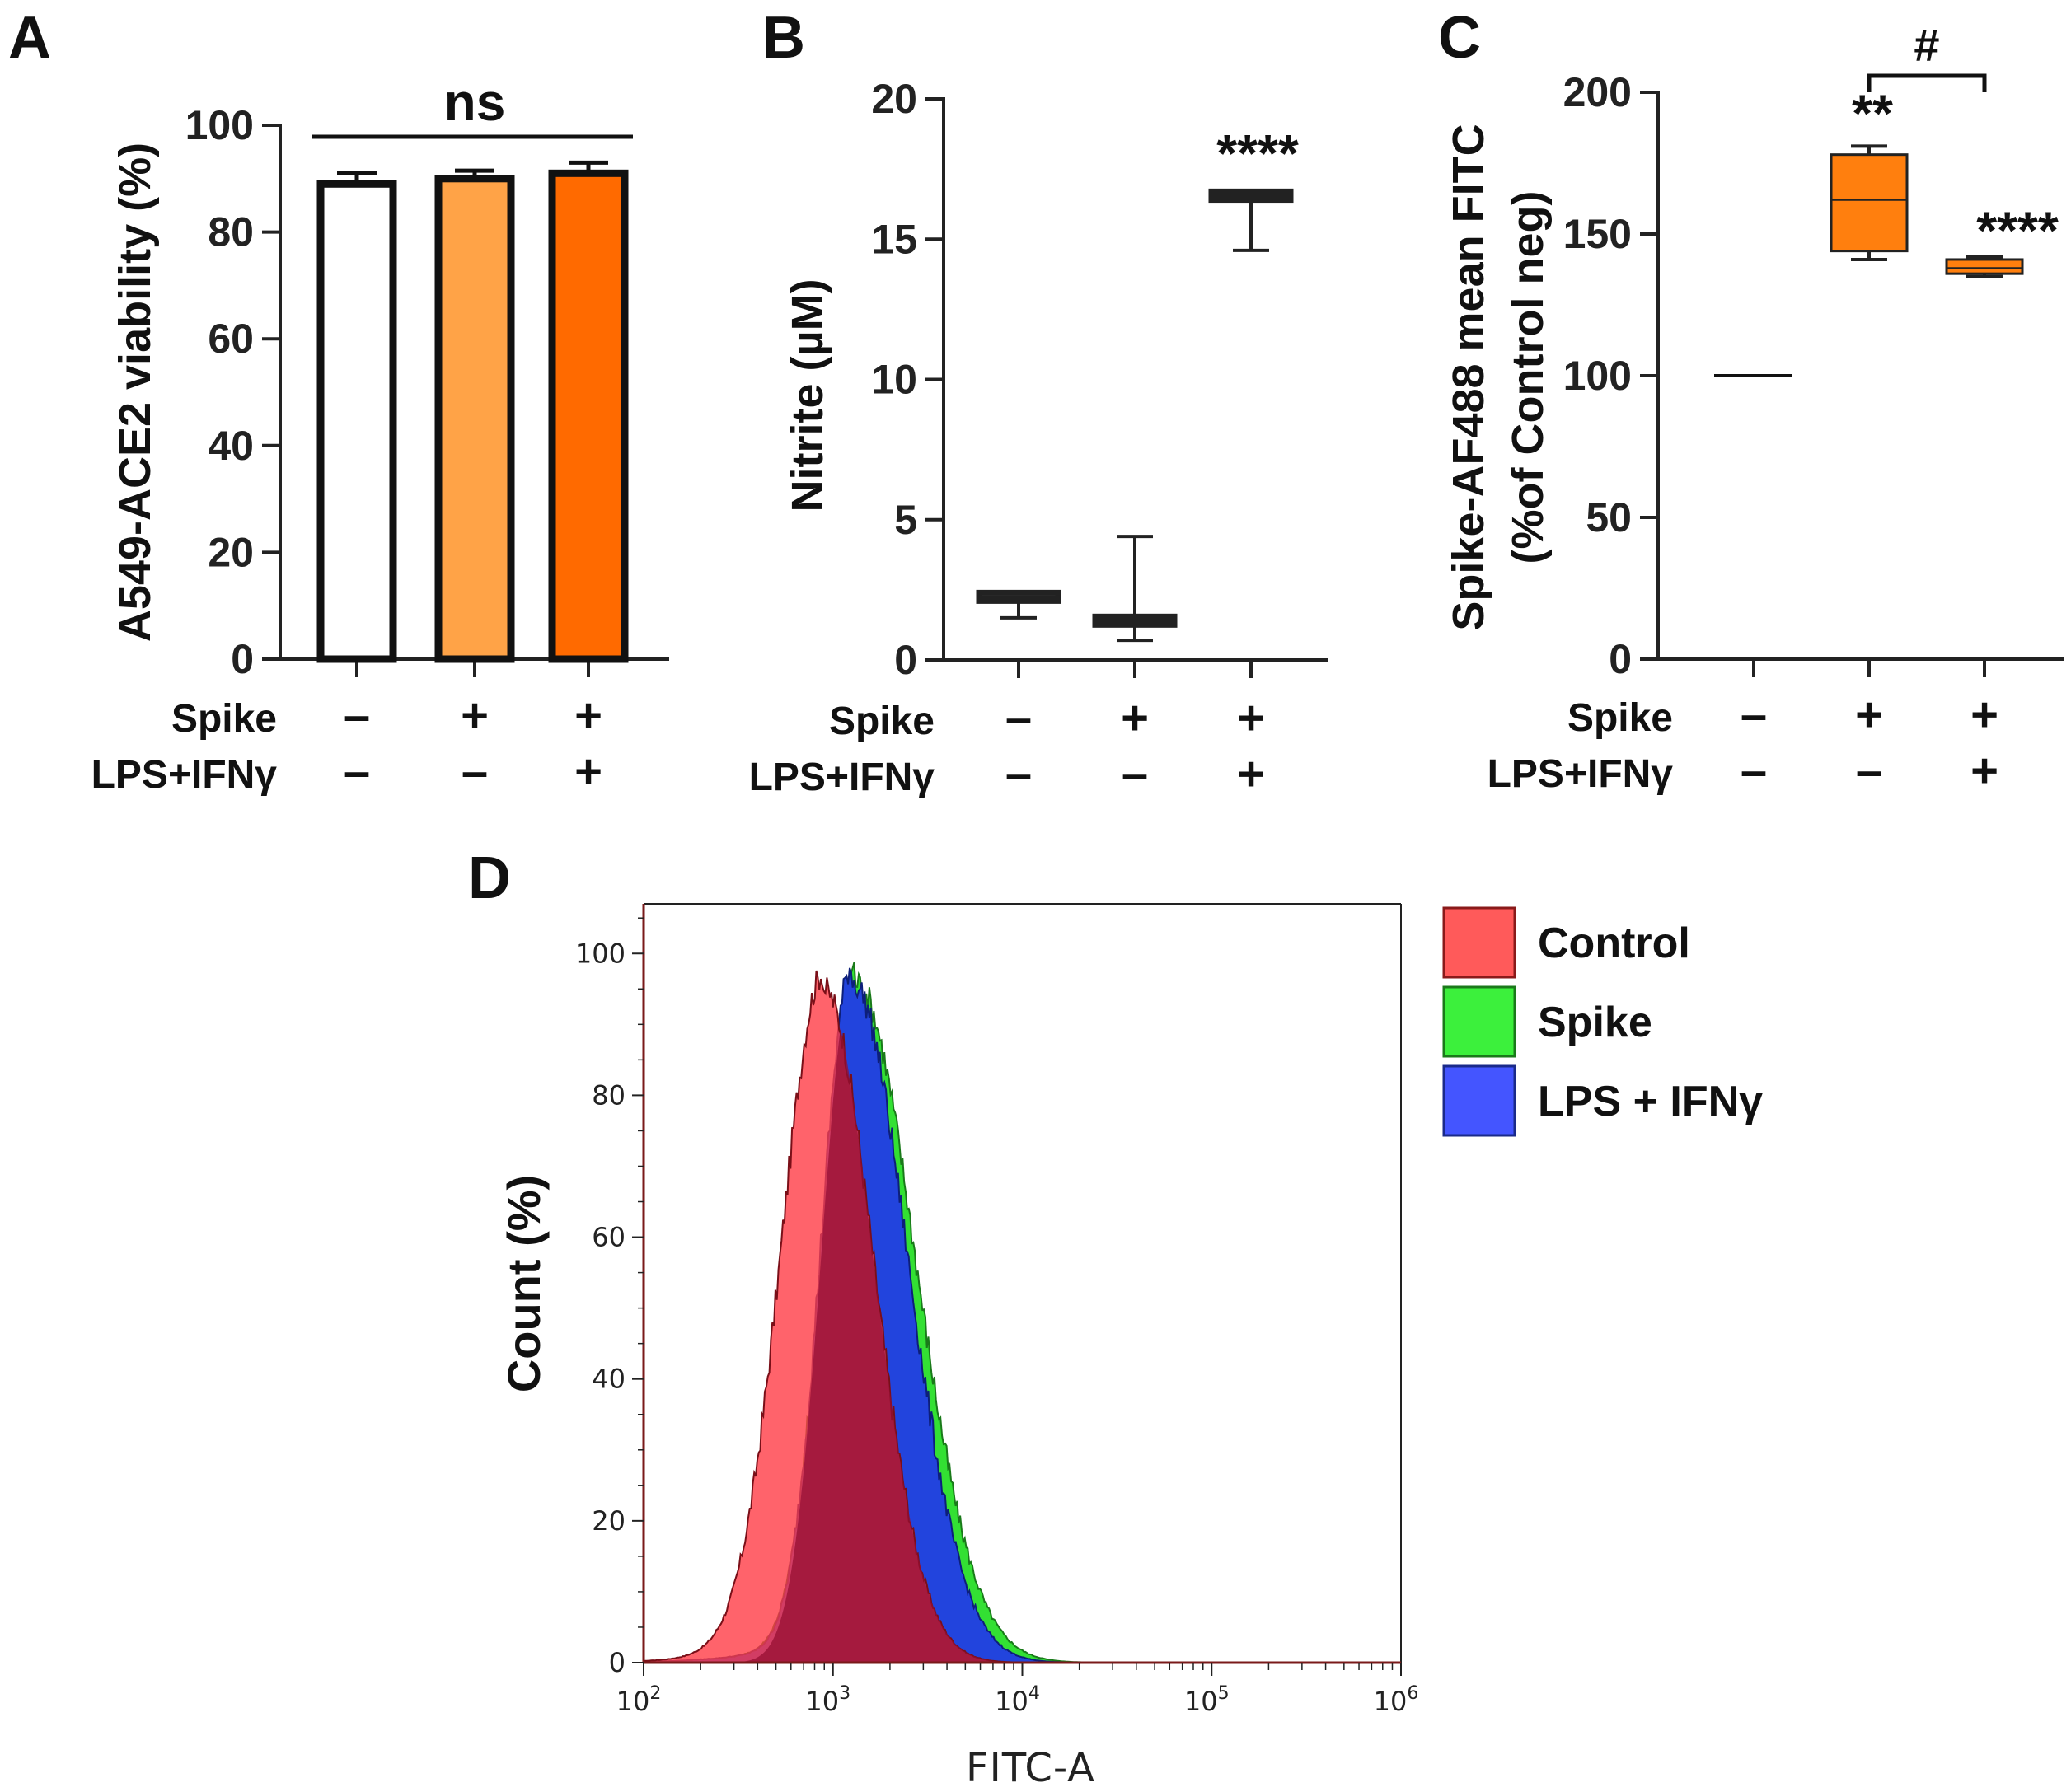 Image resolution: width=2071 pixels, height=1792 pixels. Describe the element at coordinates (1224, 1693) in the screenshot. I see `x-tick-exponent: 5` at that location.